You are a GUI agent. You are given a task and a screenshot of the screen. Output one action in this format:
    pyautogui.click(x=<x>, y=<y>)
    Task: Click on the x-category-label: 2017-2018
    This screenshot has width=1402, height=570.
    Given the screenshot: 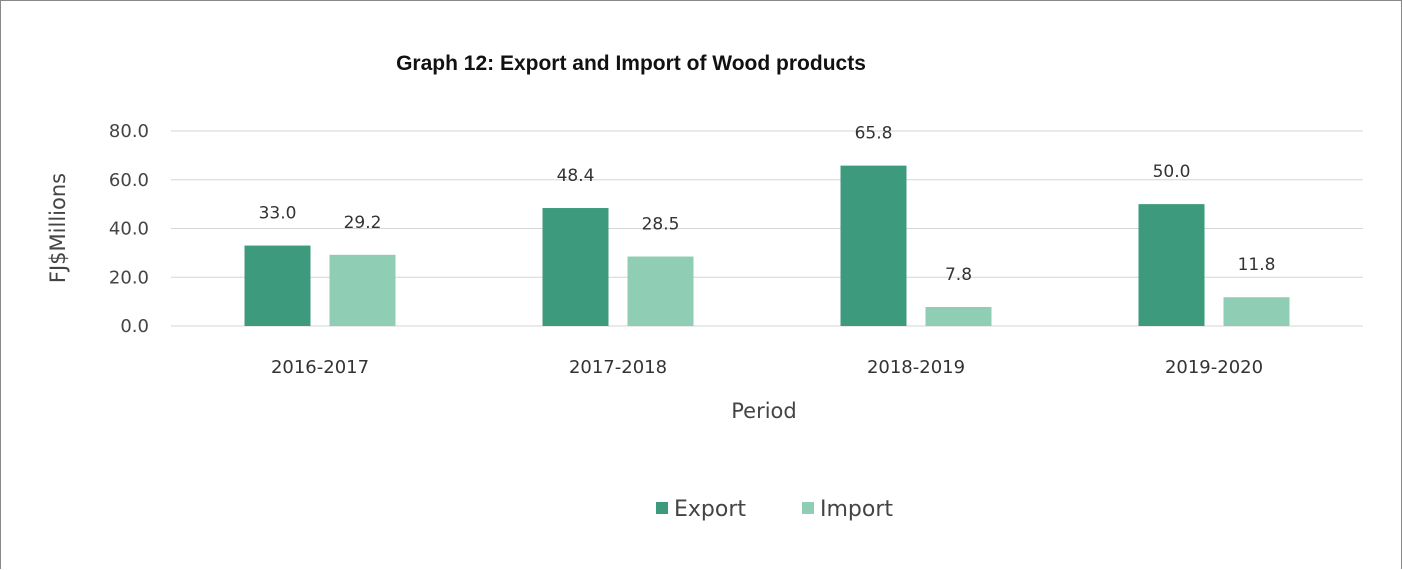 What is the action you would take?
    pyautogui.click(x=618, y=367)
    